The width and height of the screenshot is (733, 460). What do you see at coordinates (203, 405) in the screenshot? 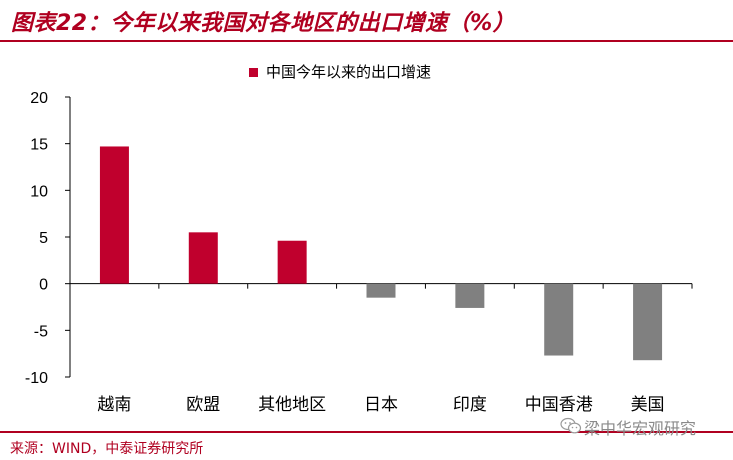
I see `x-tick-label: 欧盟` at bounding box center [203, 405].